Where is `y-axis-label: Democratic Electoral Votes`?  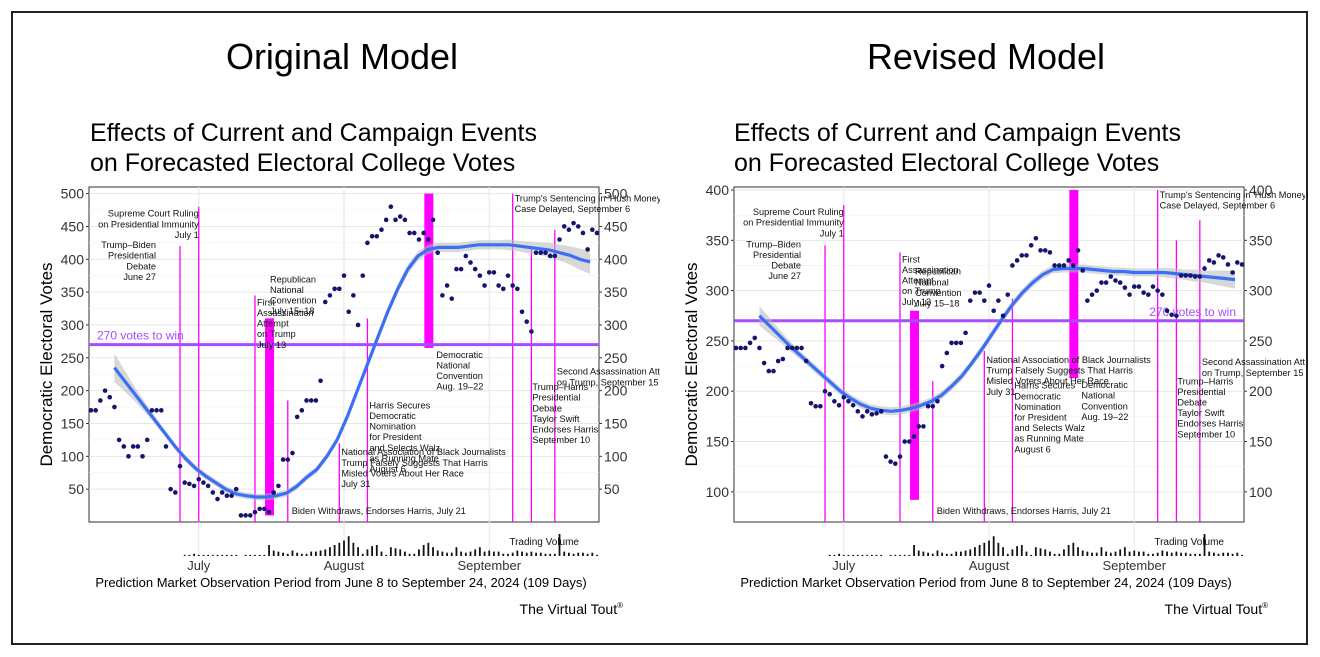
y-axis-label: Democratic Electoral Votes is located at coordinates (46, 364).